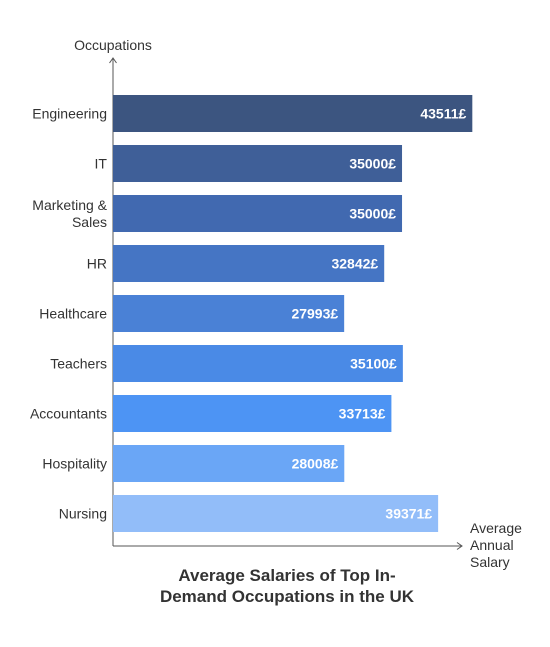 This screenshot has width=550, height=647. Describe the element at coordinates (113, 45) in the screenshot. I see `y-axis-title: Occupations` at that location.